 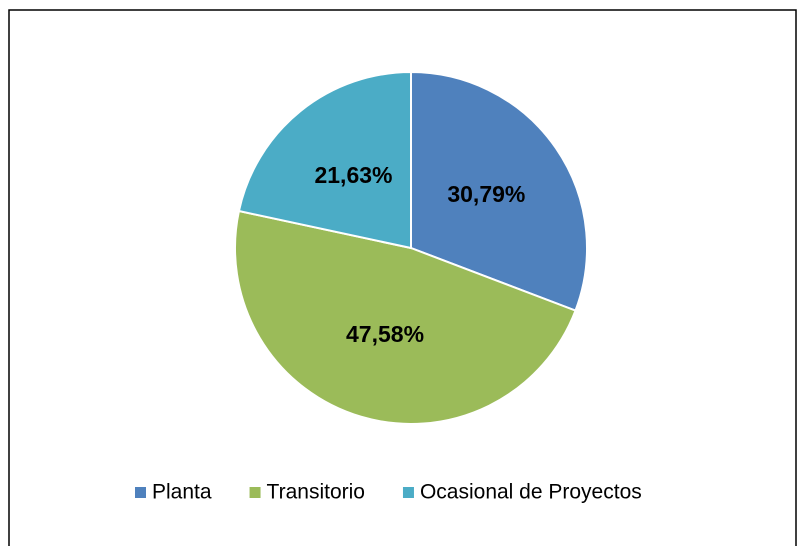 I want to click on legend-label: Ocasional de Proyectos, so click(x=531, y=492).